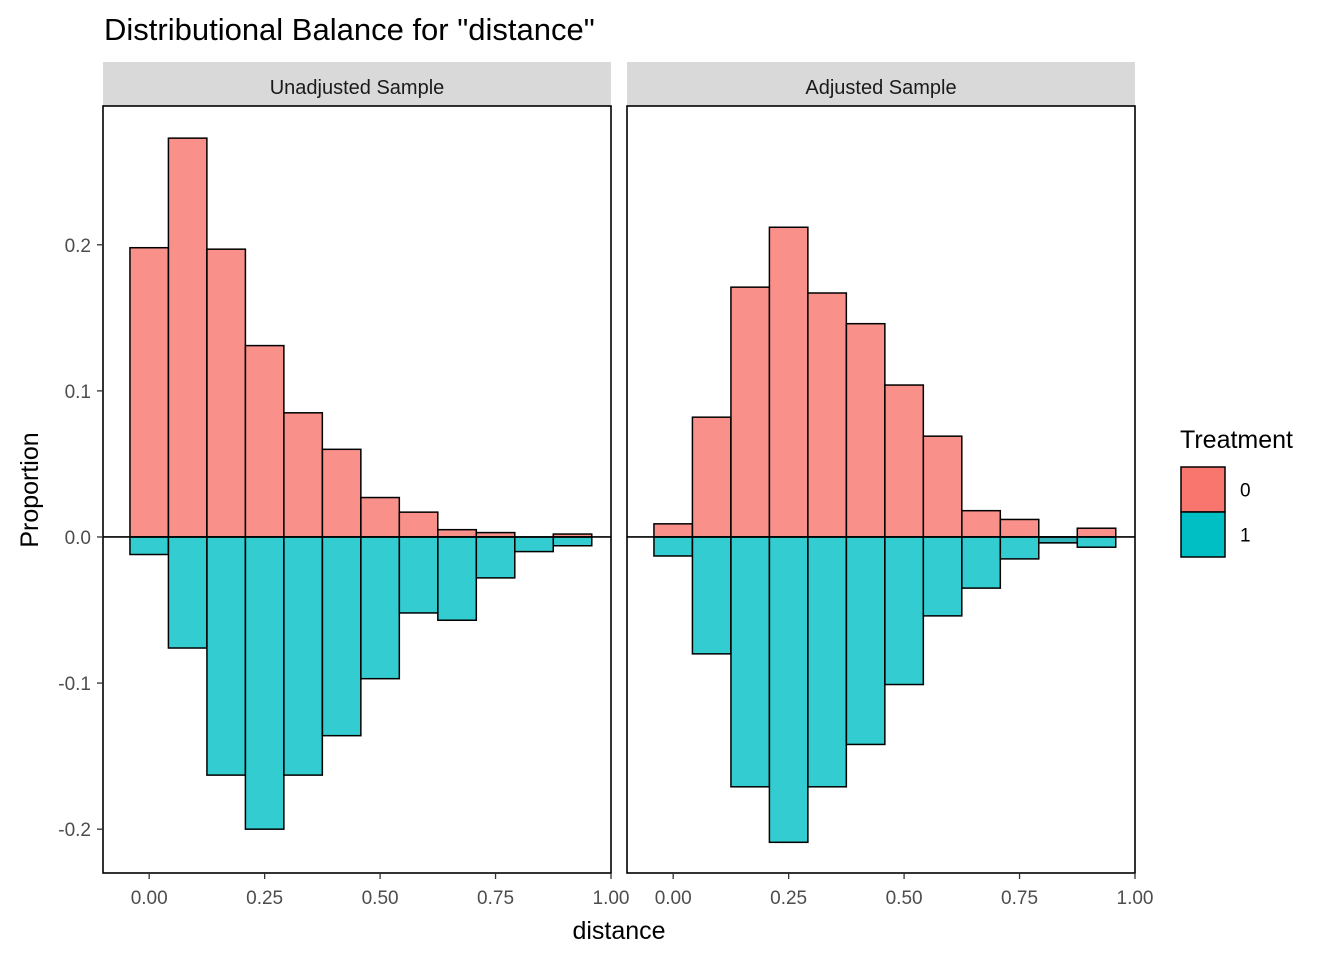  I want to click on y-tick-label: 0.0, so click(78, 538).